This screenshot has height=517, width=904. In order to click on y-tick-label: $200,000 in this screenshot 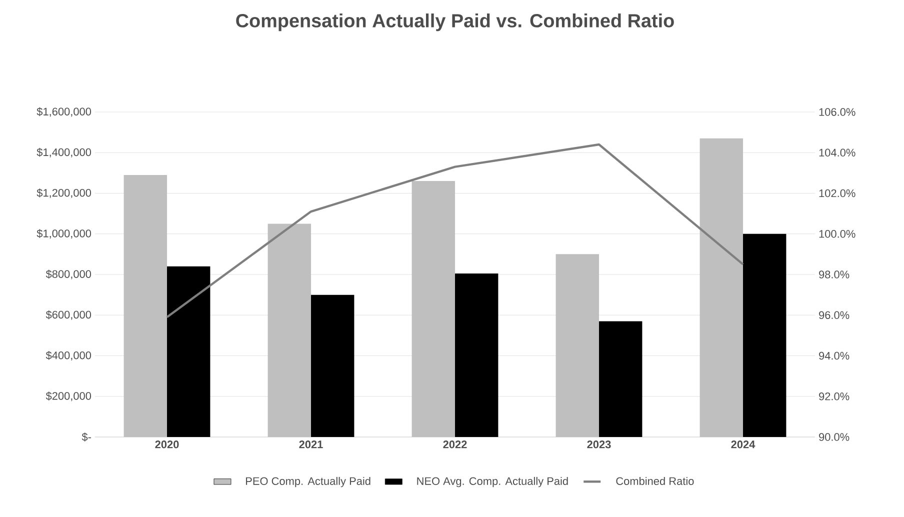, I will do `click(69, 397)`.